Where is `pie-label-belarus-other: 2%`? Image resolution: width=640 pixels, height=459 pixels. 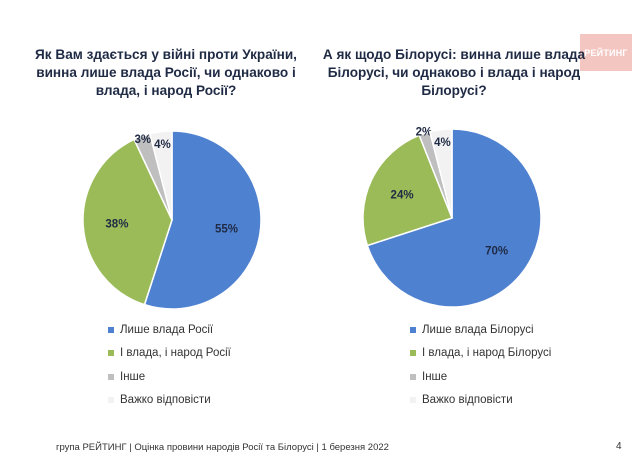
pie-label-belarus-other: 2% is located at coordinates (424, 133).